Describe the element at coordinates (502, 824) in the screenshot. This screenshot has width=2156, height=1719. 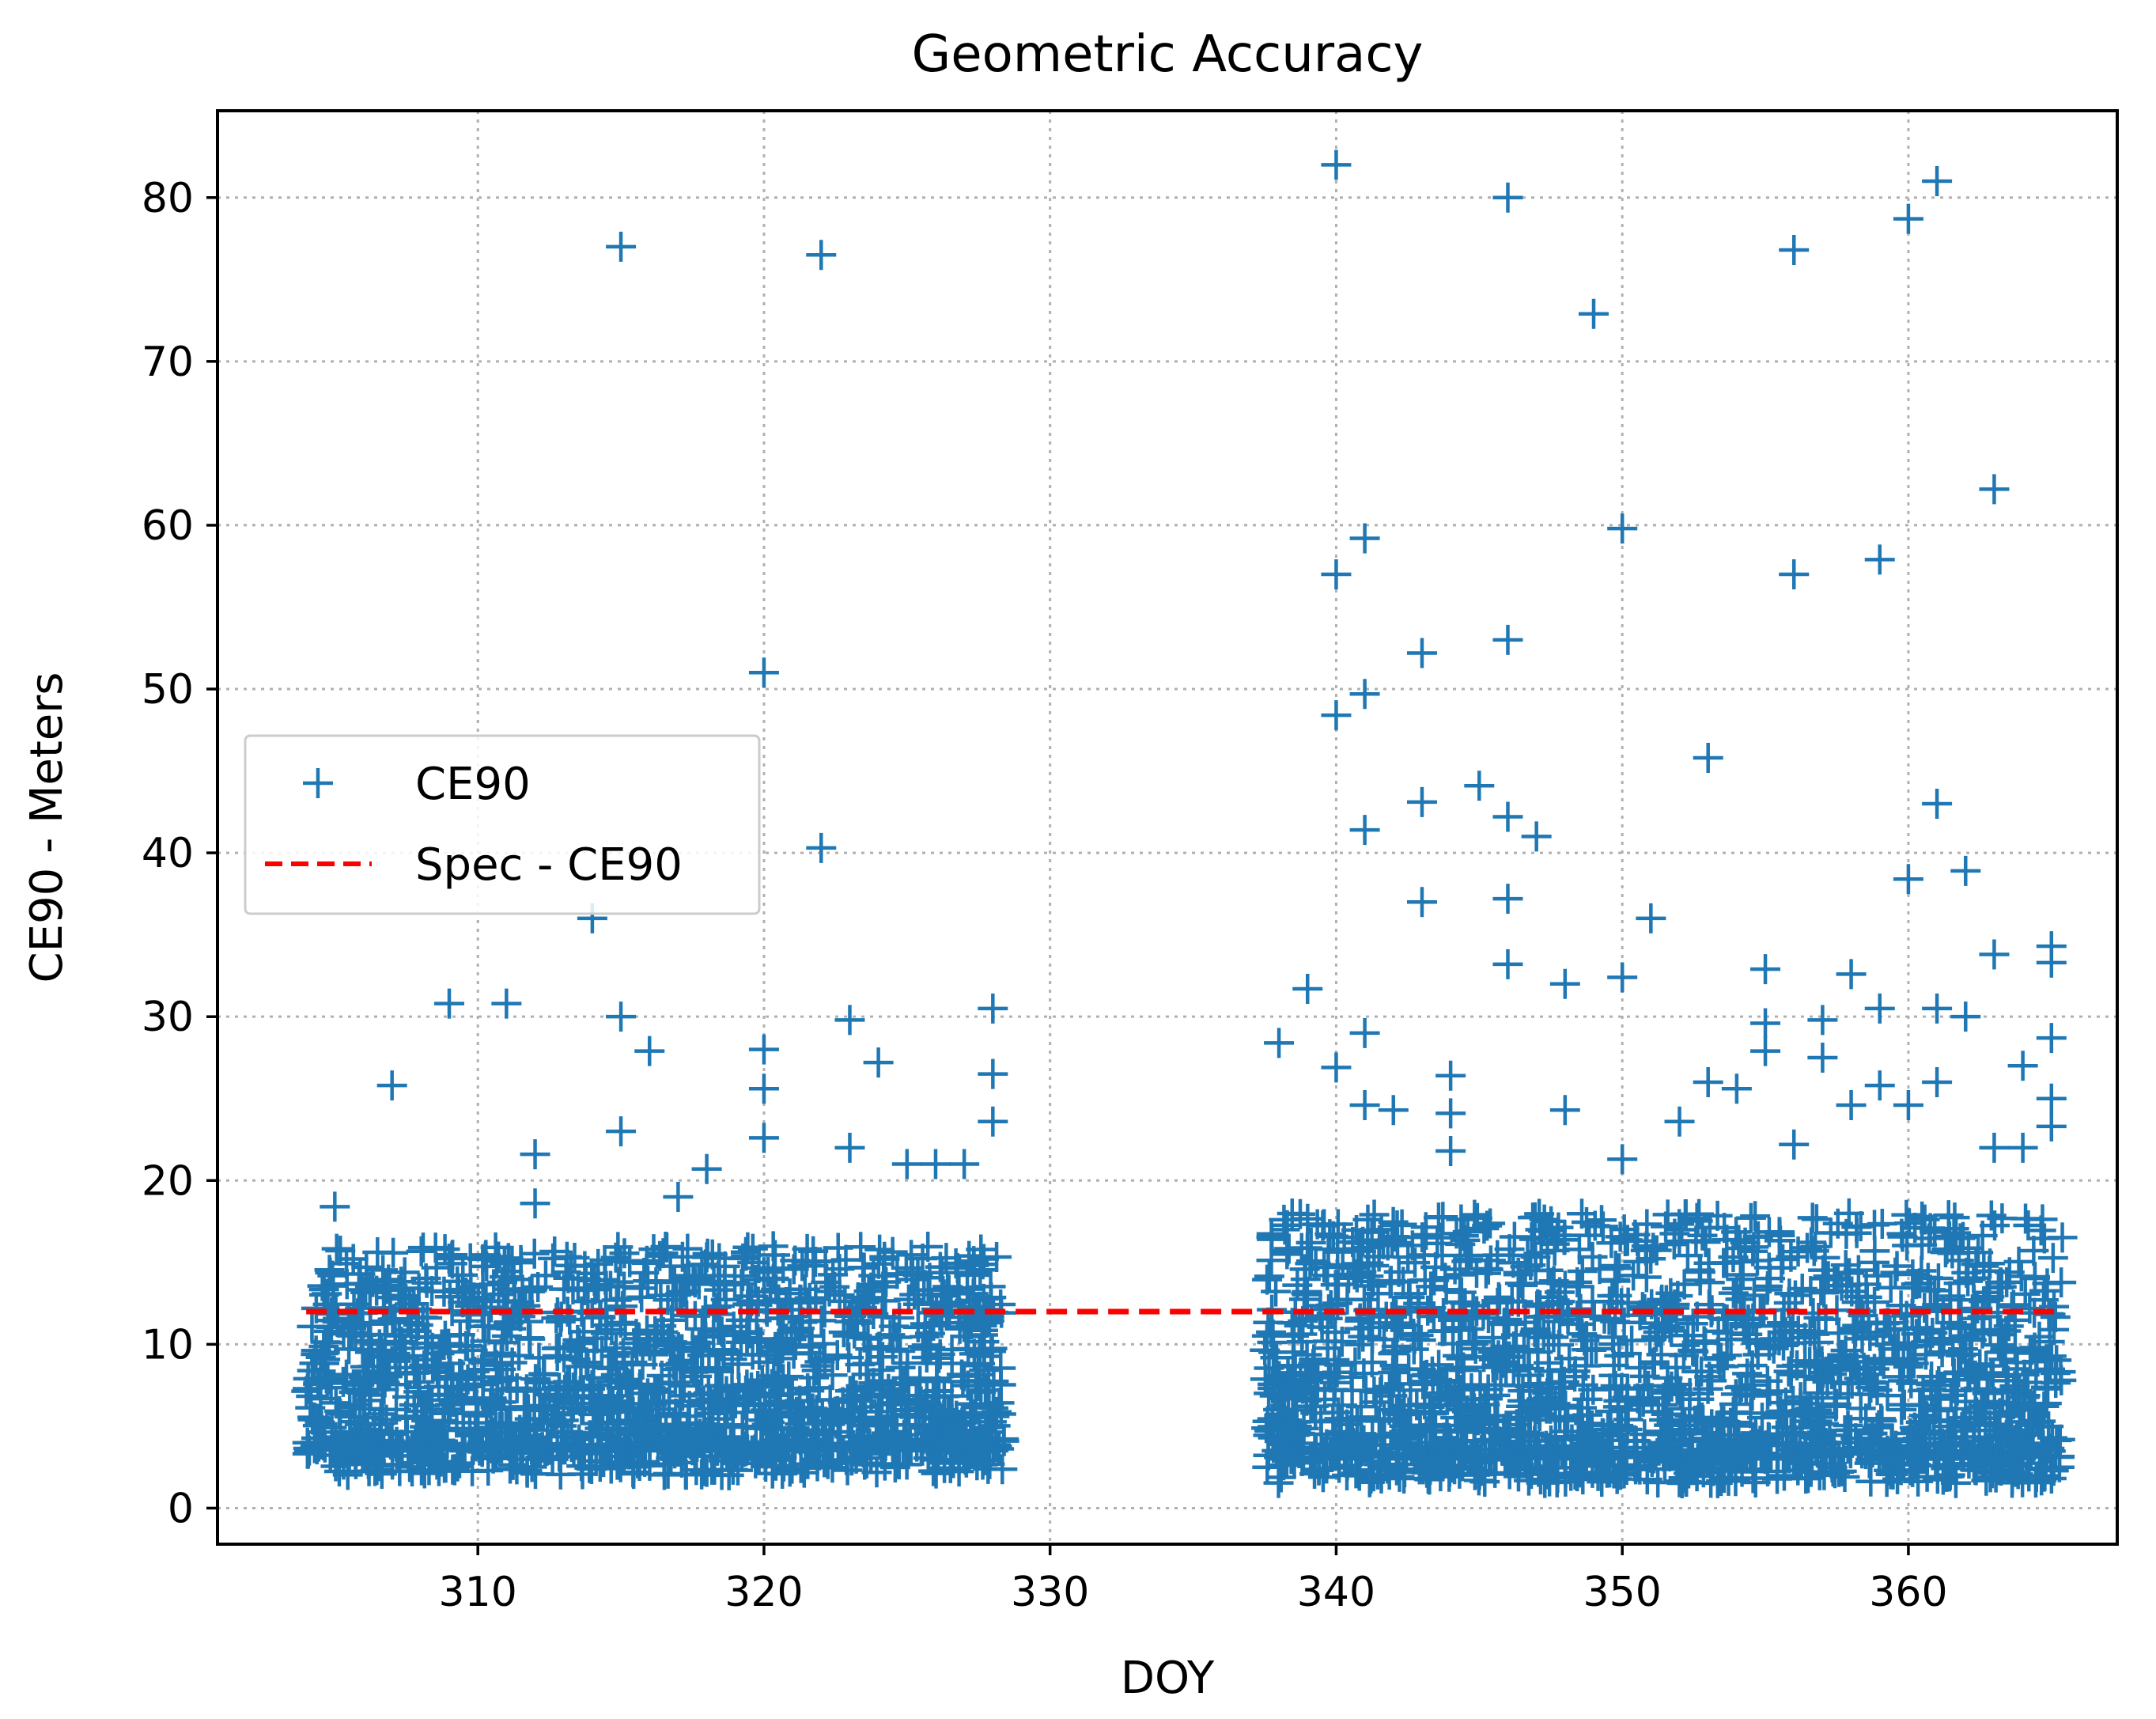
I see `legend: CE90 Spec - CE90` at that location.